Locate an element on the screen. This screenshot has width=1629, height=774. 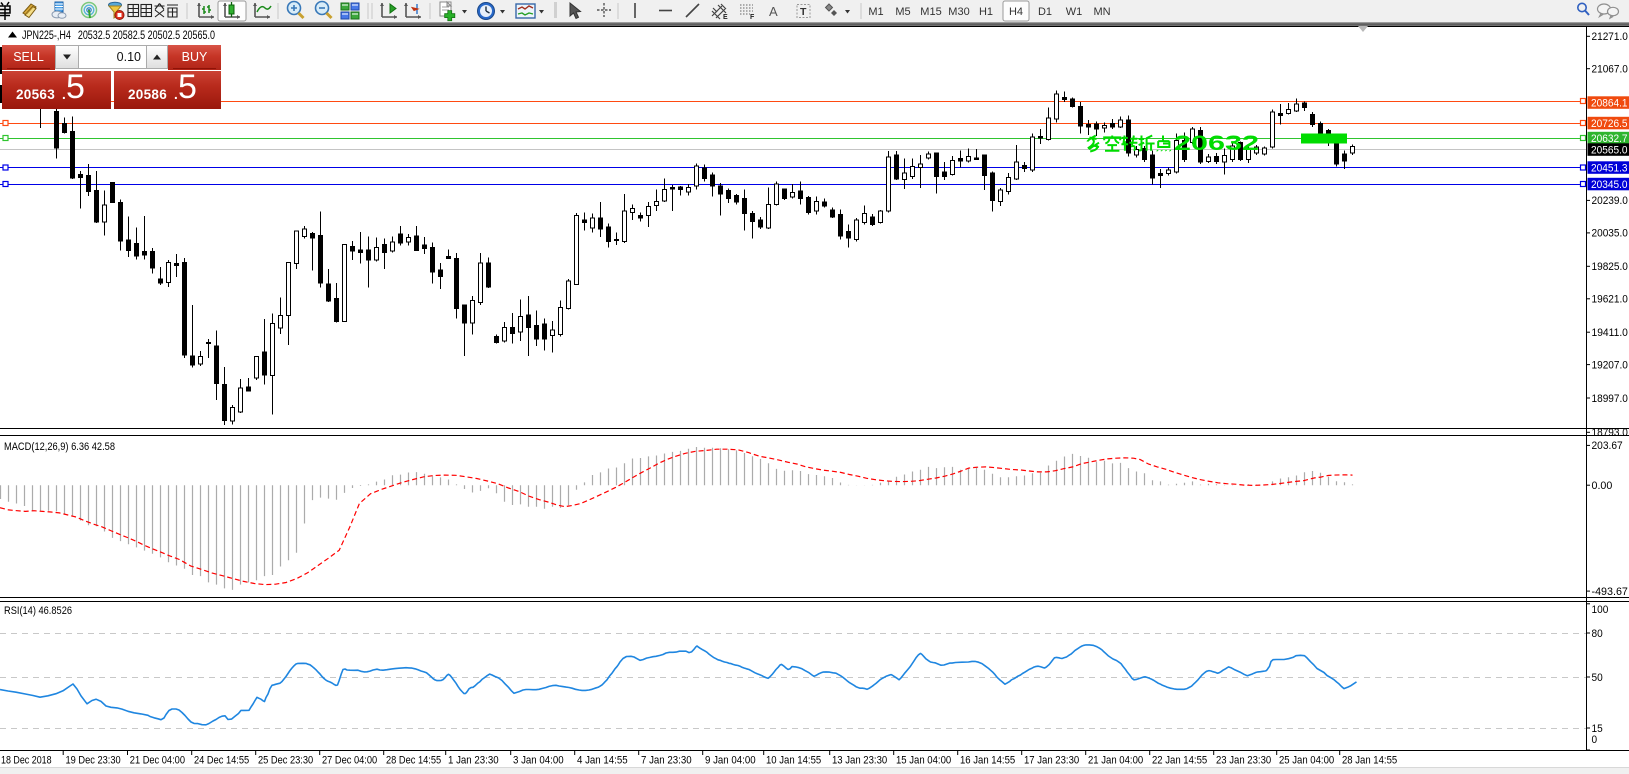
svg-text: 15 Jan 04:00 is located at coordinates (923, 761).